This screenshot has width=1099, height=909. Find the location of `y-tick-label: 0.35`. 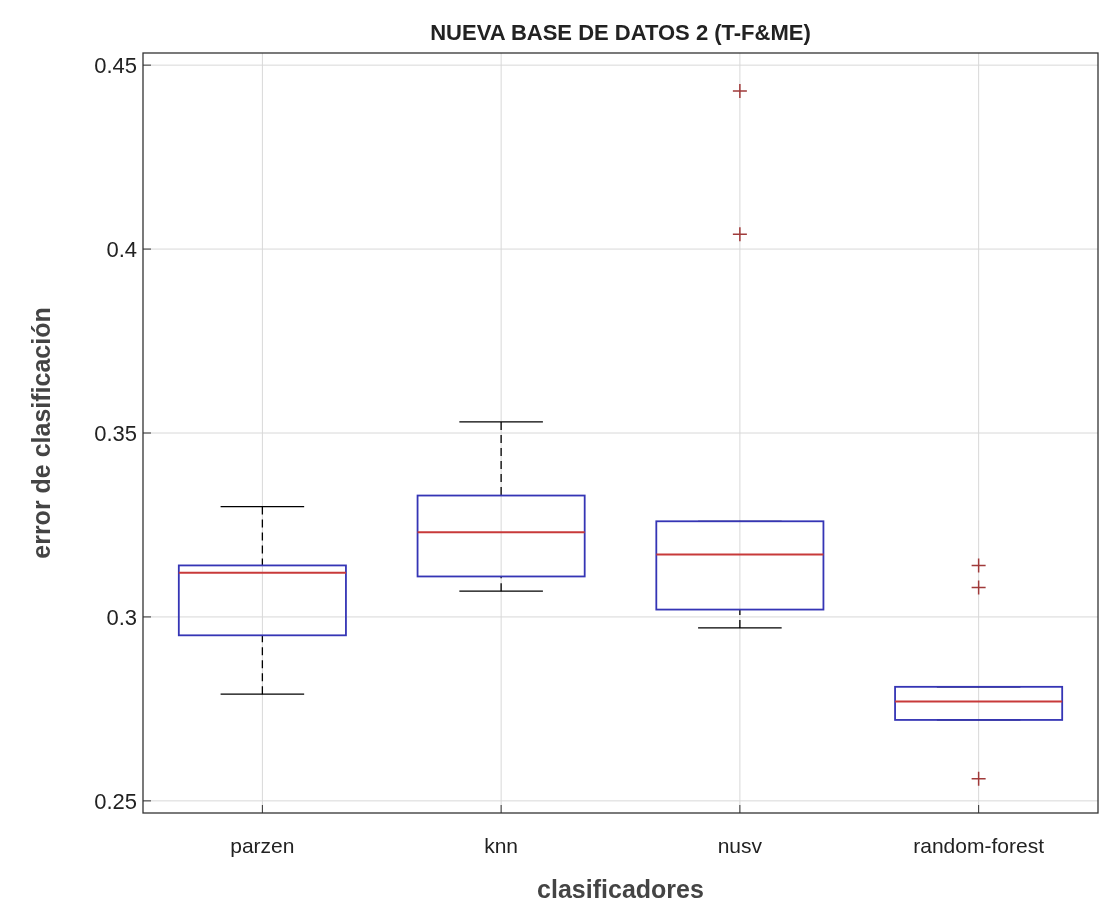

y-tick-label: 0.35 is located at coordinates (115, 433).